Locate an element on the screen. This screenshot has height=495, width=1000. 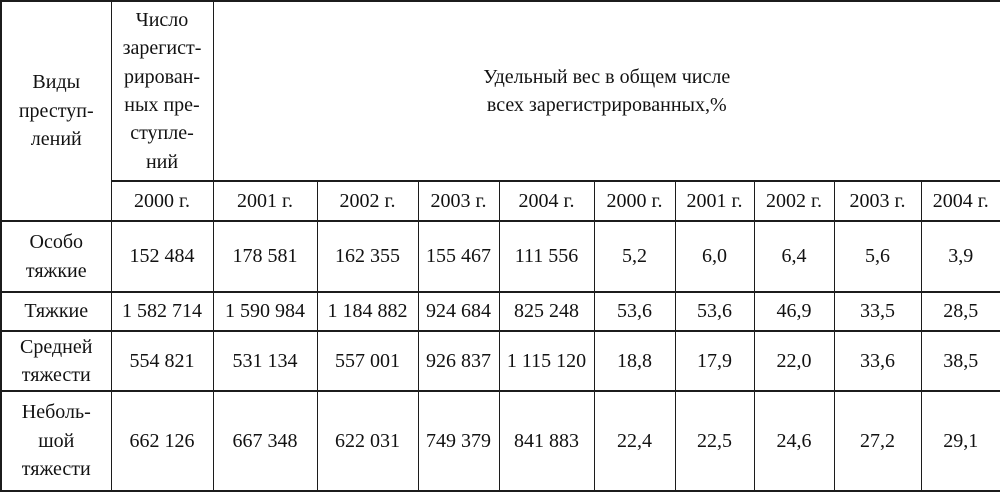
data-cell: 38,5 is located at coordinates (960, 361).